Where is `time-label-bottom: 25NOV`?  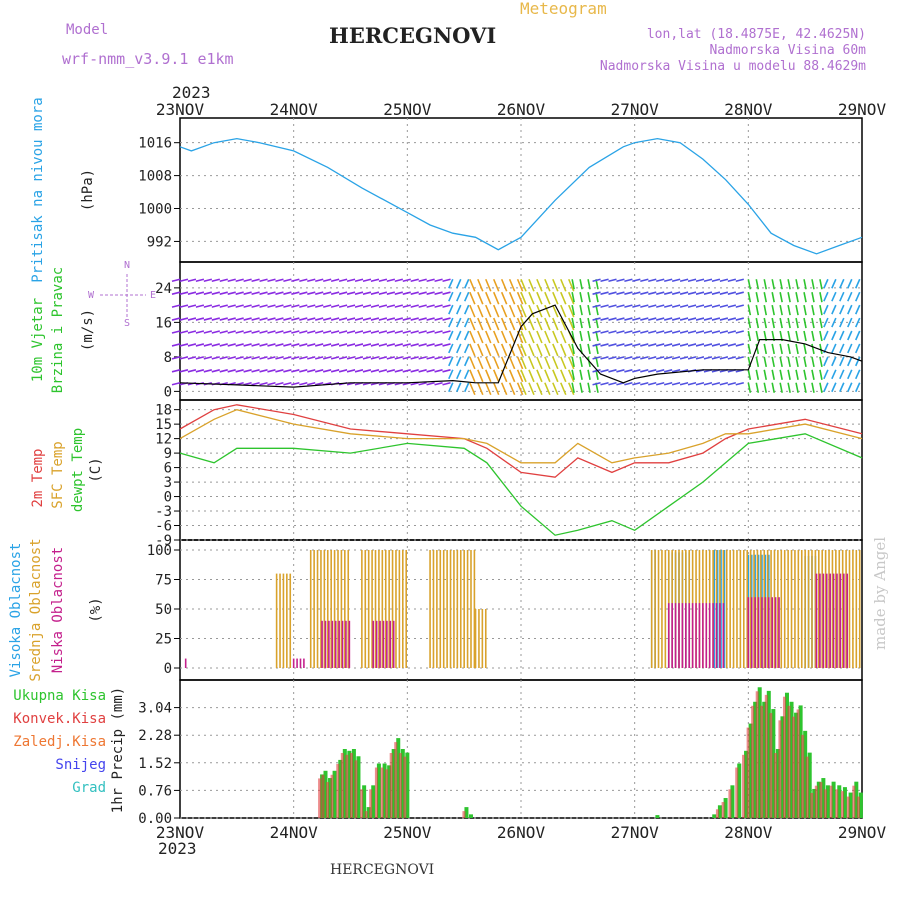 time-label-bottom: 25NOV is located at coordinates (407, 832).